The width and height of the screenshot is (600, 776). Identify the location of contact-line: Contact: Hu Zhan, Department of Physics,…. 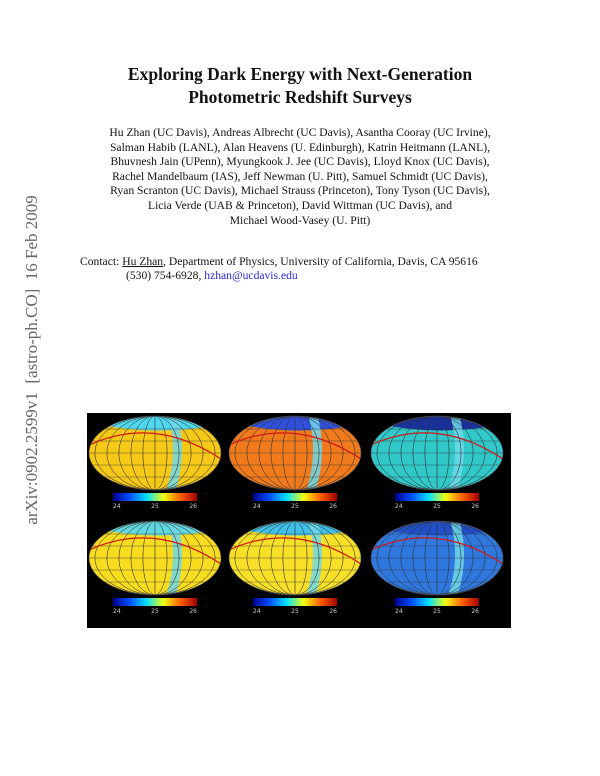
(279, 261).